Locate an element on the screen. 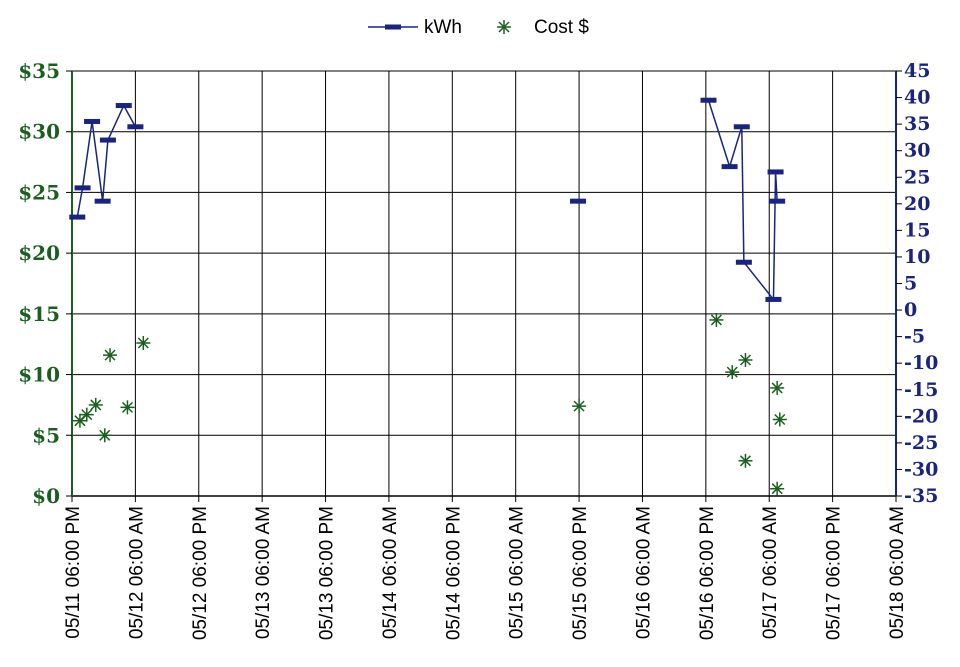 Image resolution: width=960 pixels, height=667 pixels. left-tick-label: $30 is located at coordinates (39, 132).